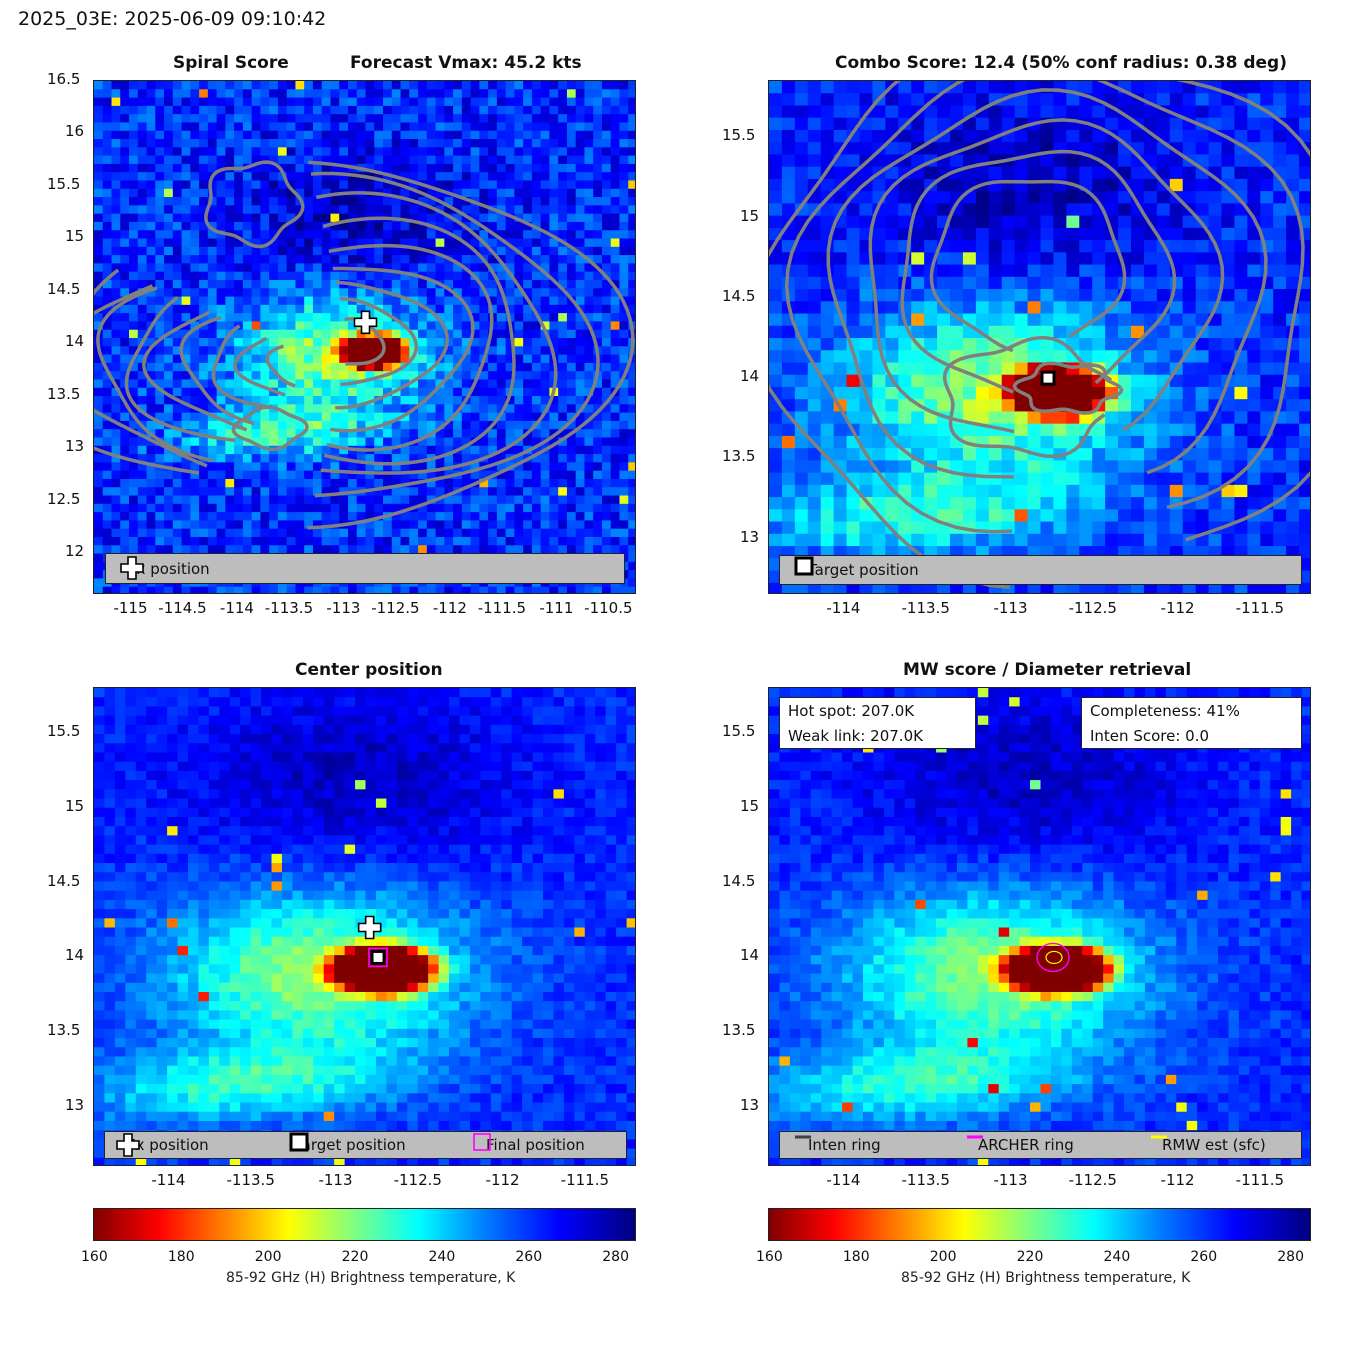 This screenshot has width=1350, height=1350. What do you see at coordinates (231, 63) in the screenshot?
I see `panel1-title: Spiral Score` at bounding box center [231, 63].